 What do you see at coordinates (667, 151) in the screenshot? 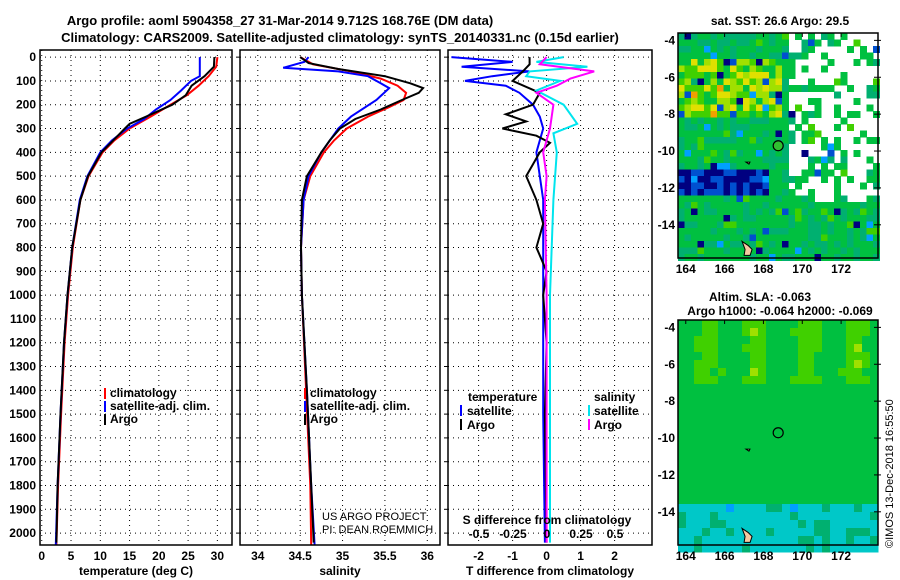
I see `map-y-tick-label: -10` at bounding box center [667, 151].